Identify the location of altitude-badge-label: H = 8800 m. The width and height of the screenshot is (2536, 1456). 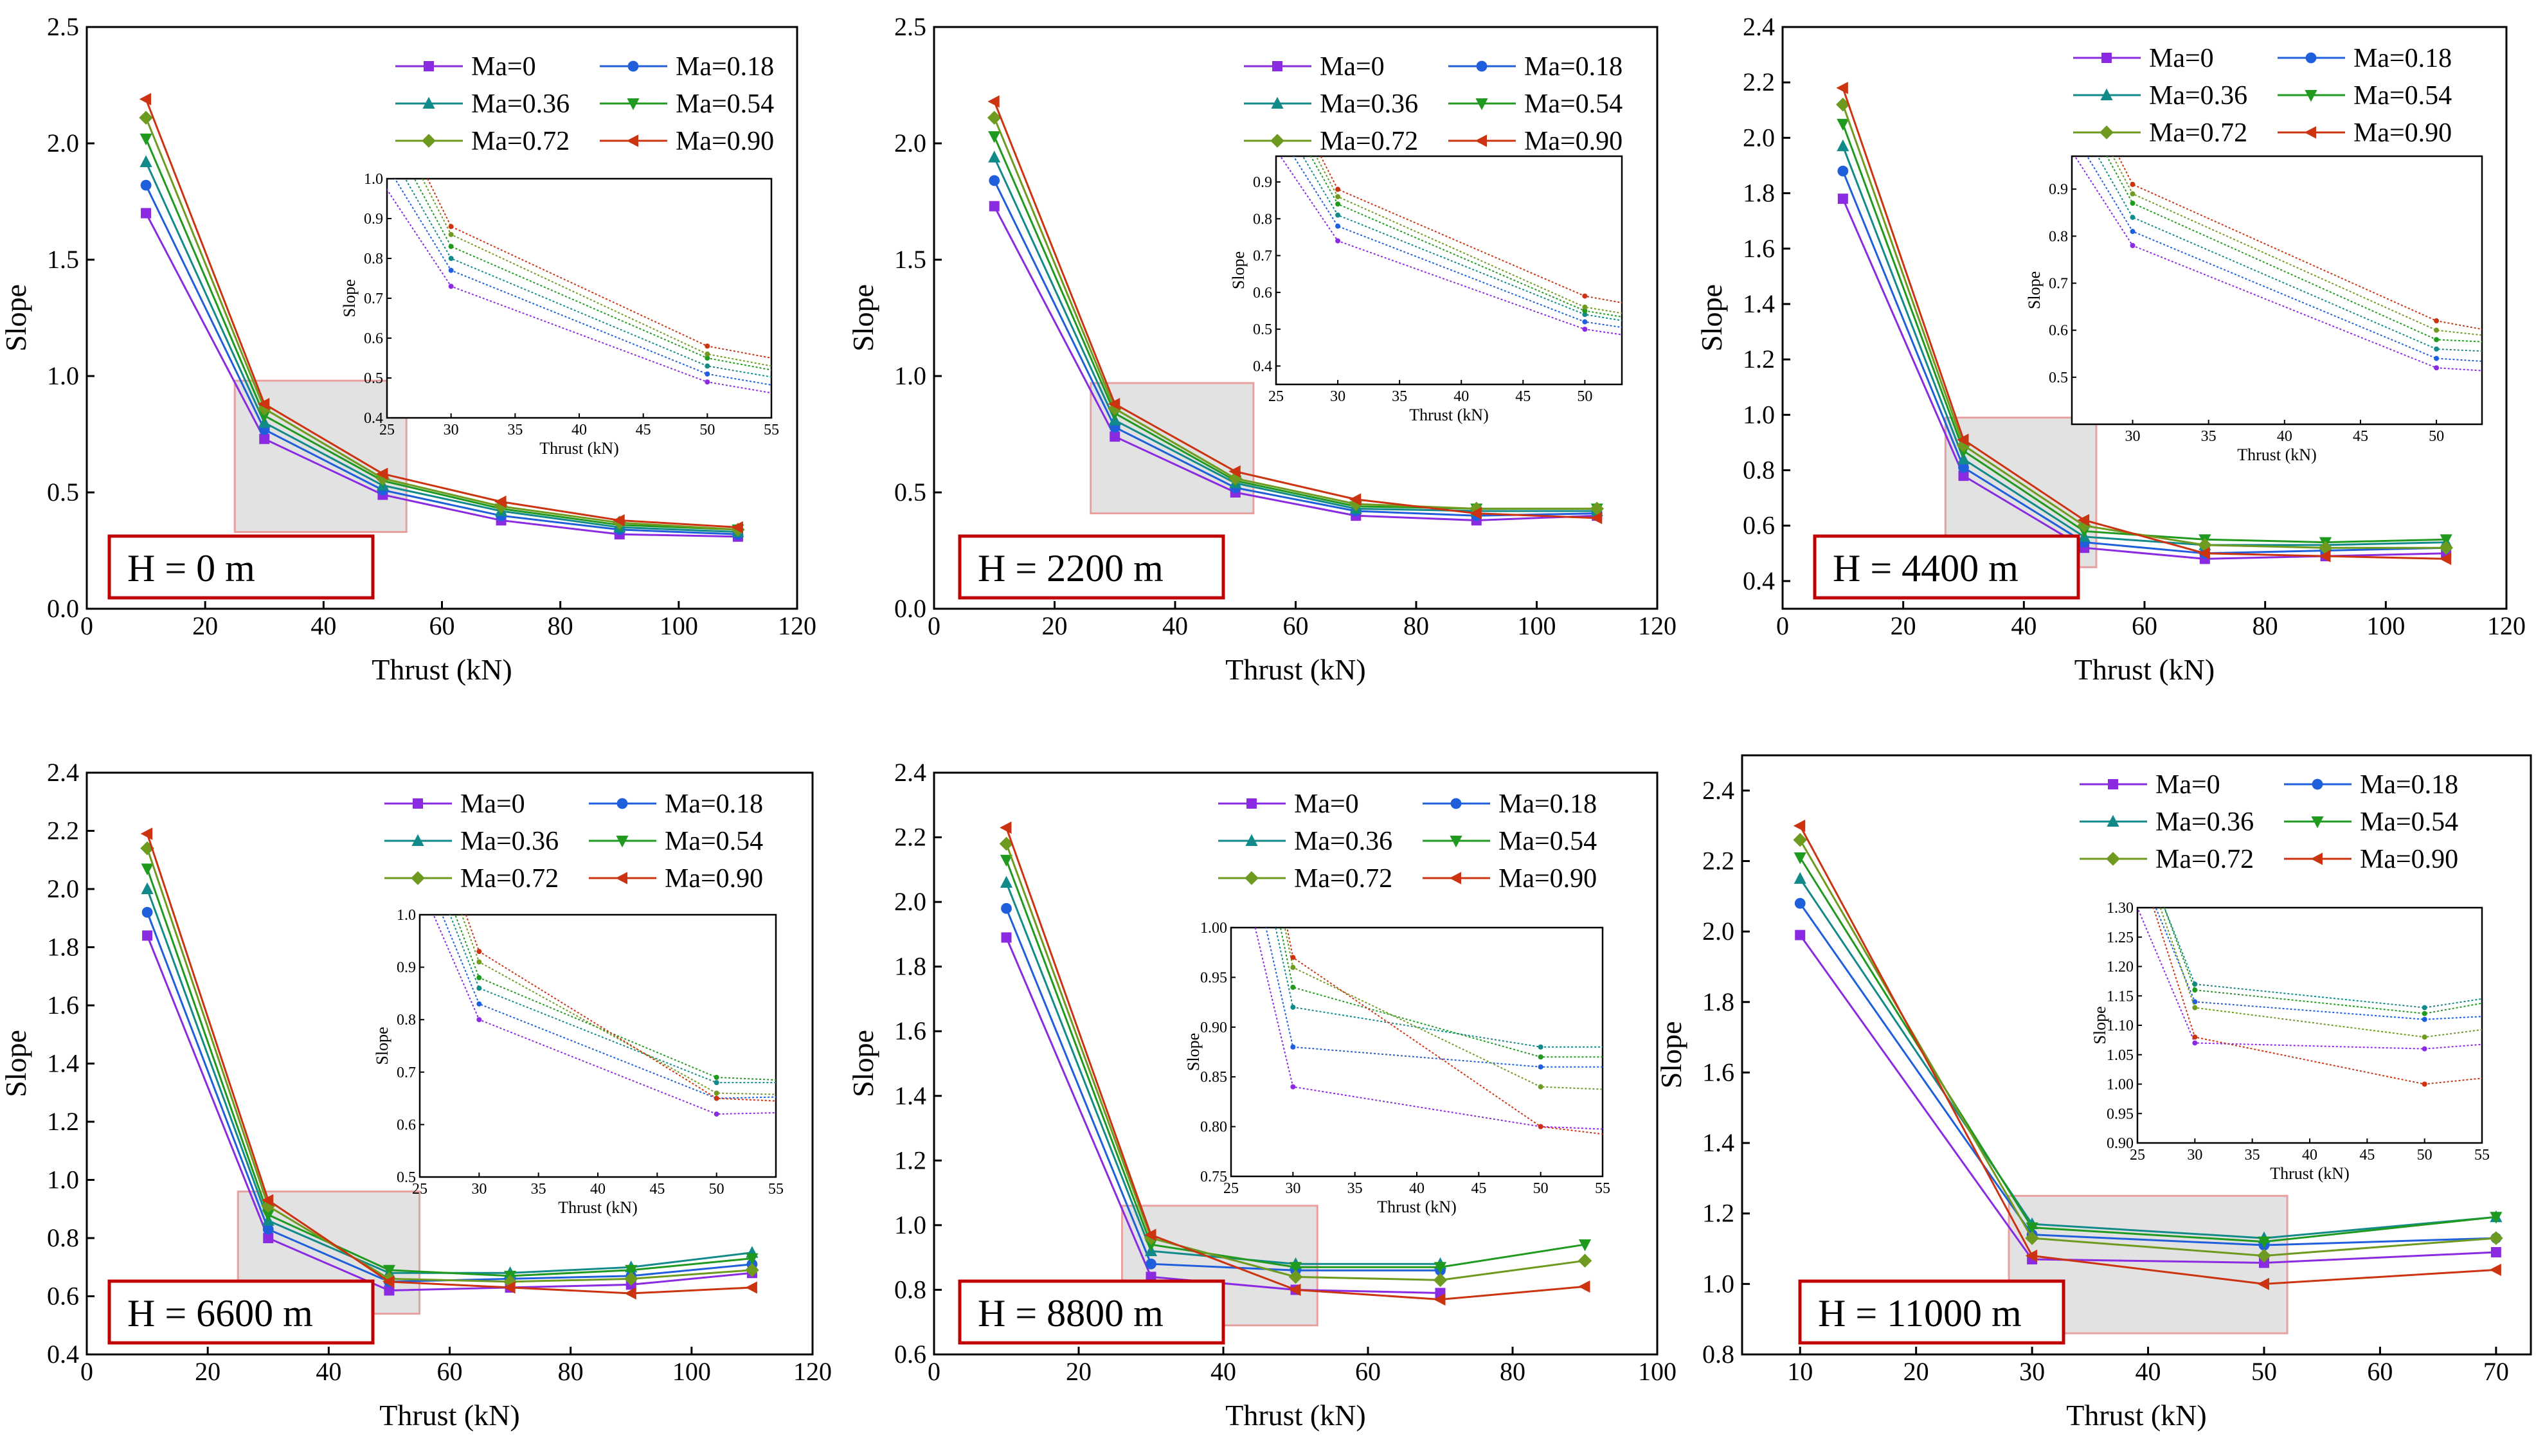
(1071, 1314).